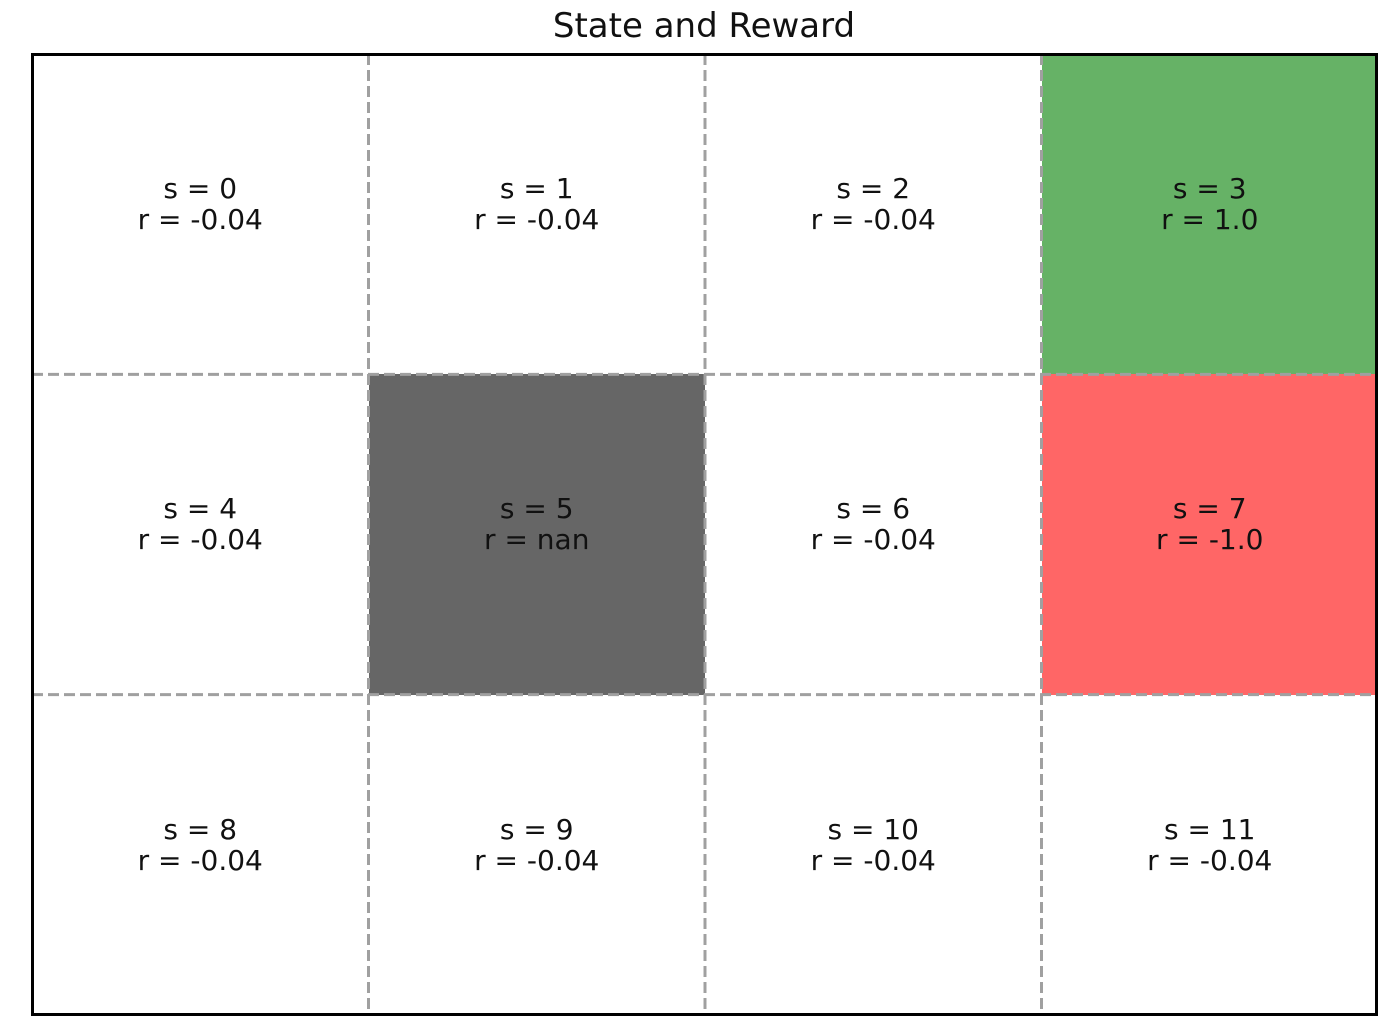 The width and height of the screenshot is (1400, 1029). I want to click on state-label: s = 2, so click(873, 189).